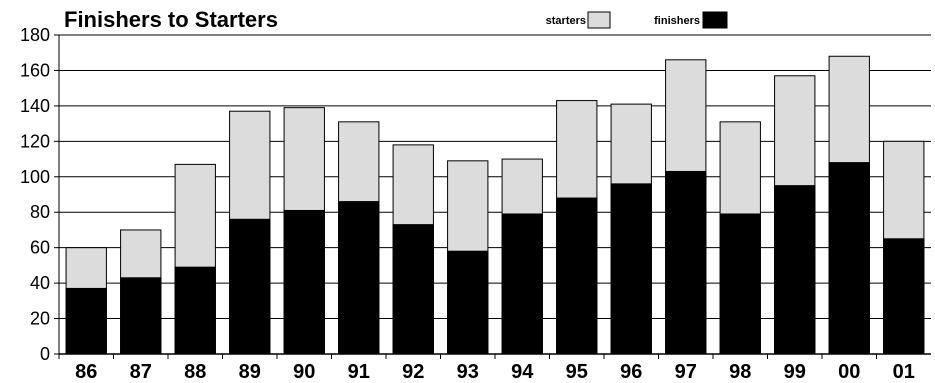  I want to click on x-tick-label: 96, so click(631, 372).